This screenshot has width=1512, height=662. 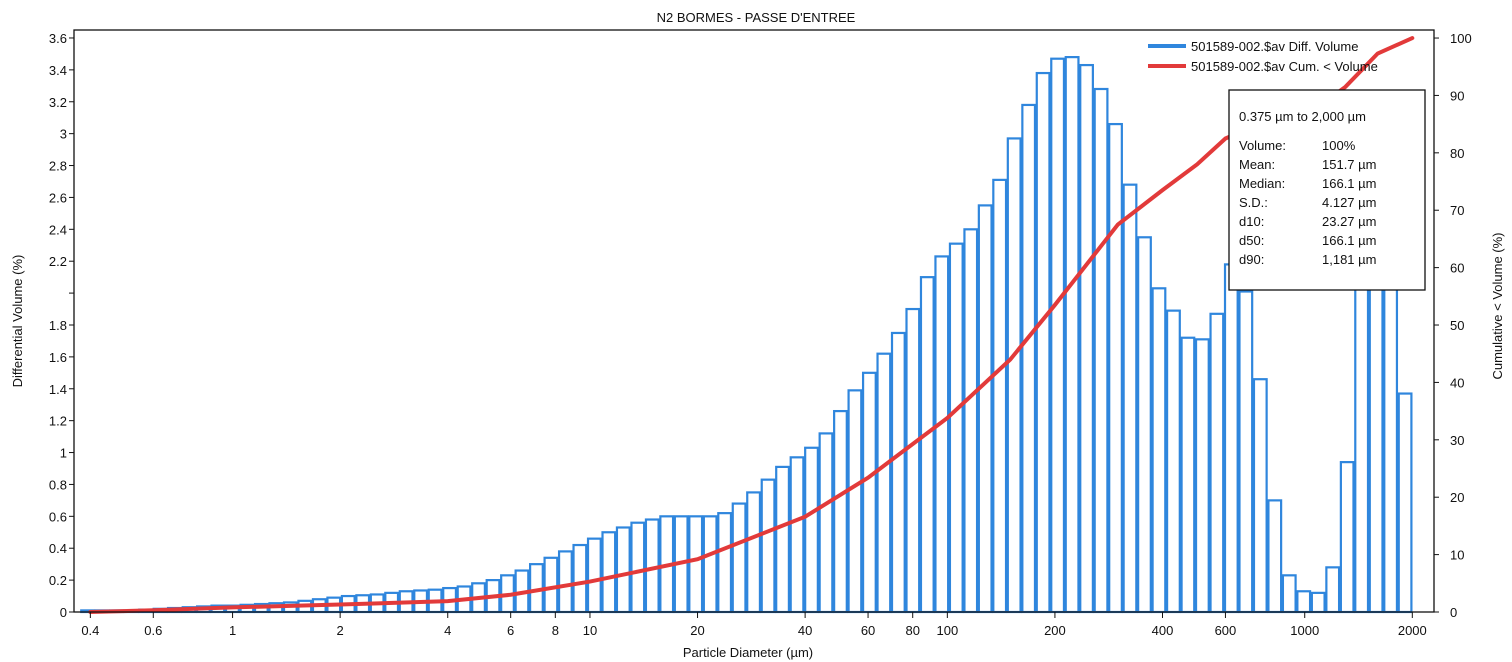 I want to click on x-tick-label: 100, so click(x=947, y=630).